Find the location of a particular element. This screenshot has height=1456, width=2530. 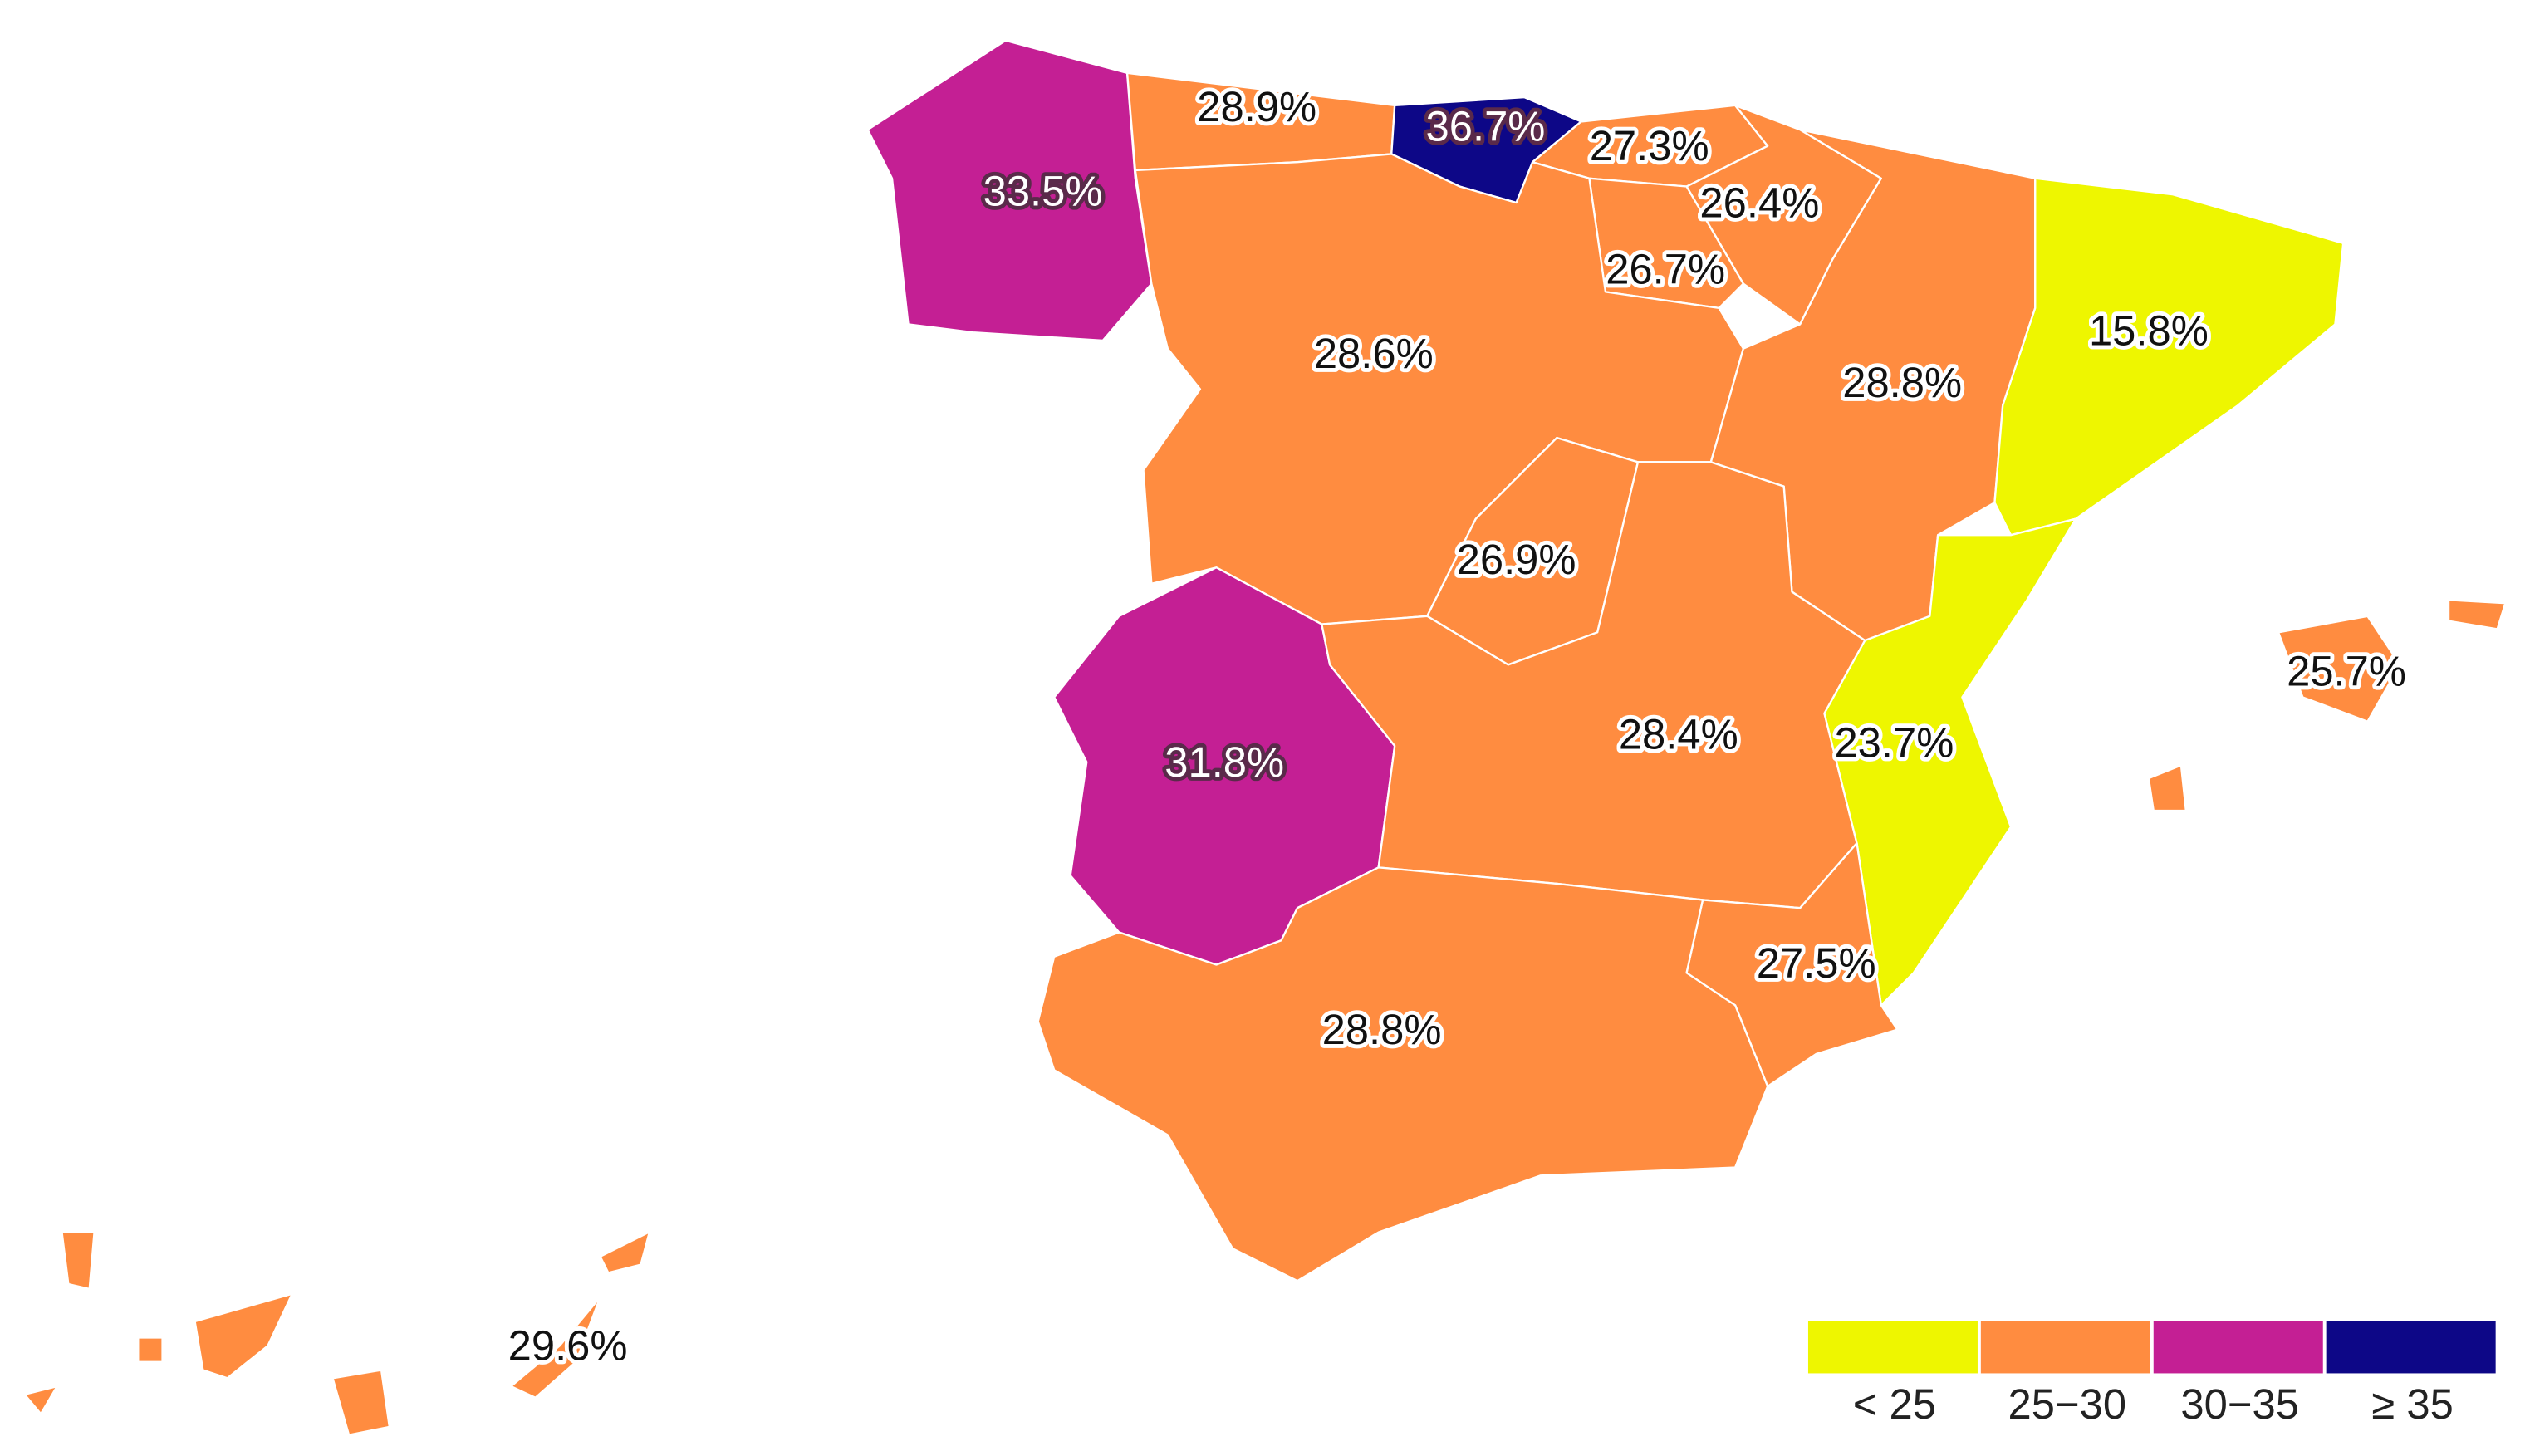

legend-label: < 25 is located at coordinates (1894, 1404).